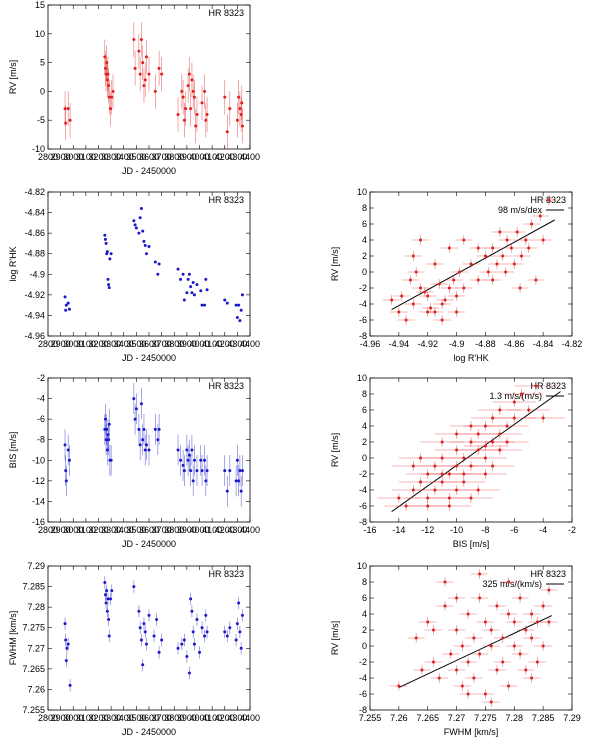 This screenshot has height=741, width=600. I want to click on x-tick-label: 7.28, so click(515, 718).